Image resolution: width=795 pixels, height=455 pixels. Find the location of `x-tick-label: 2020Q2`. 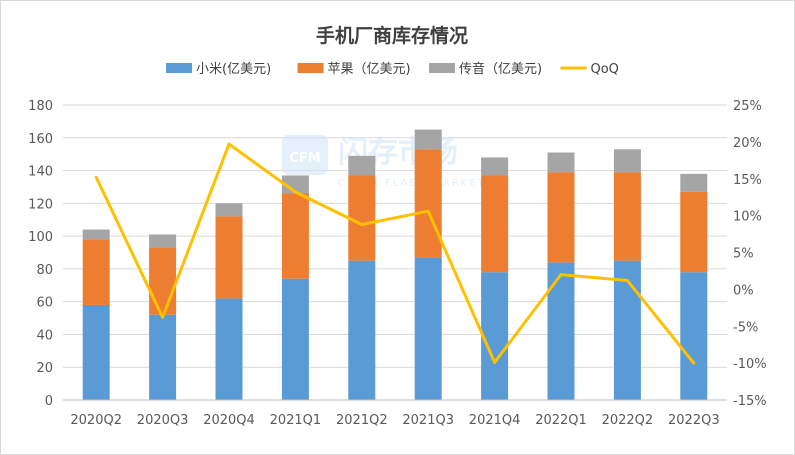

x-tick-label: 2020Q2 is located at coordinates (96, 420).